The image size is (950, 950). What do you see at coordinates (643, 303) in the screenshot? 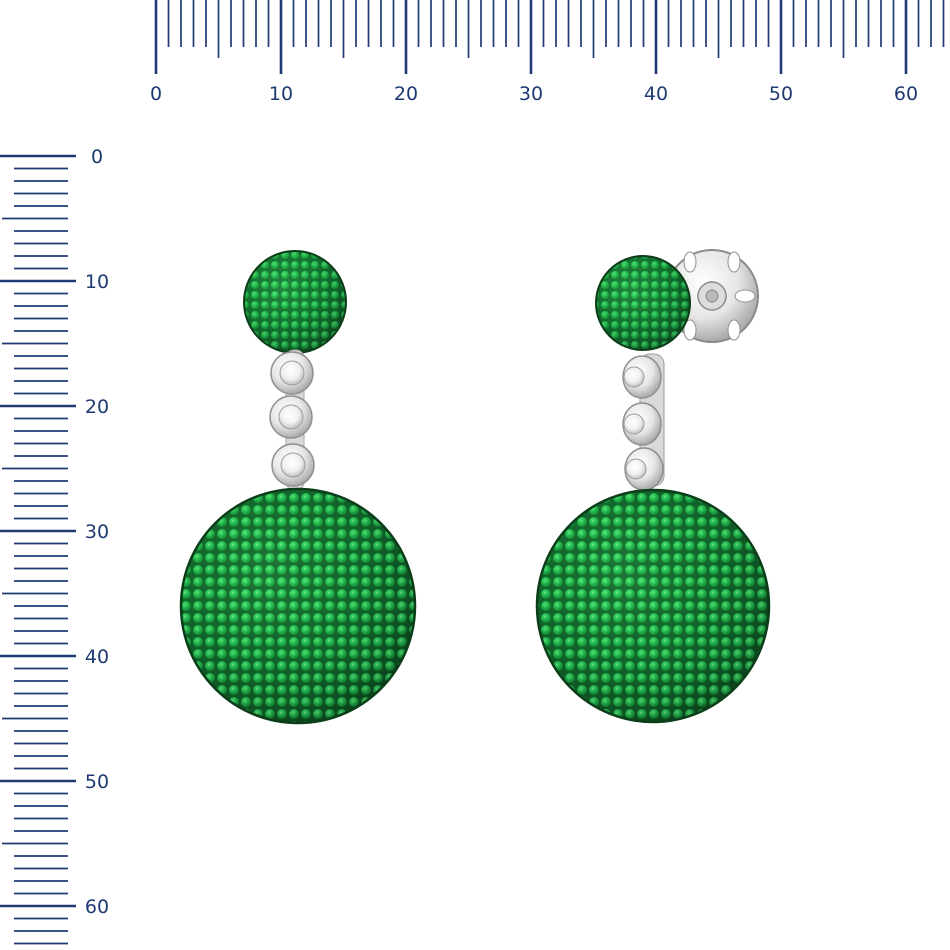
I see `right-top-sphere` at bounding box center [643, 303].